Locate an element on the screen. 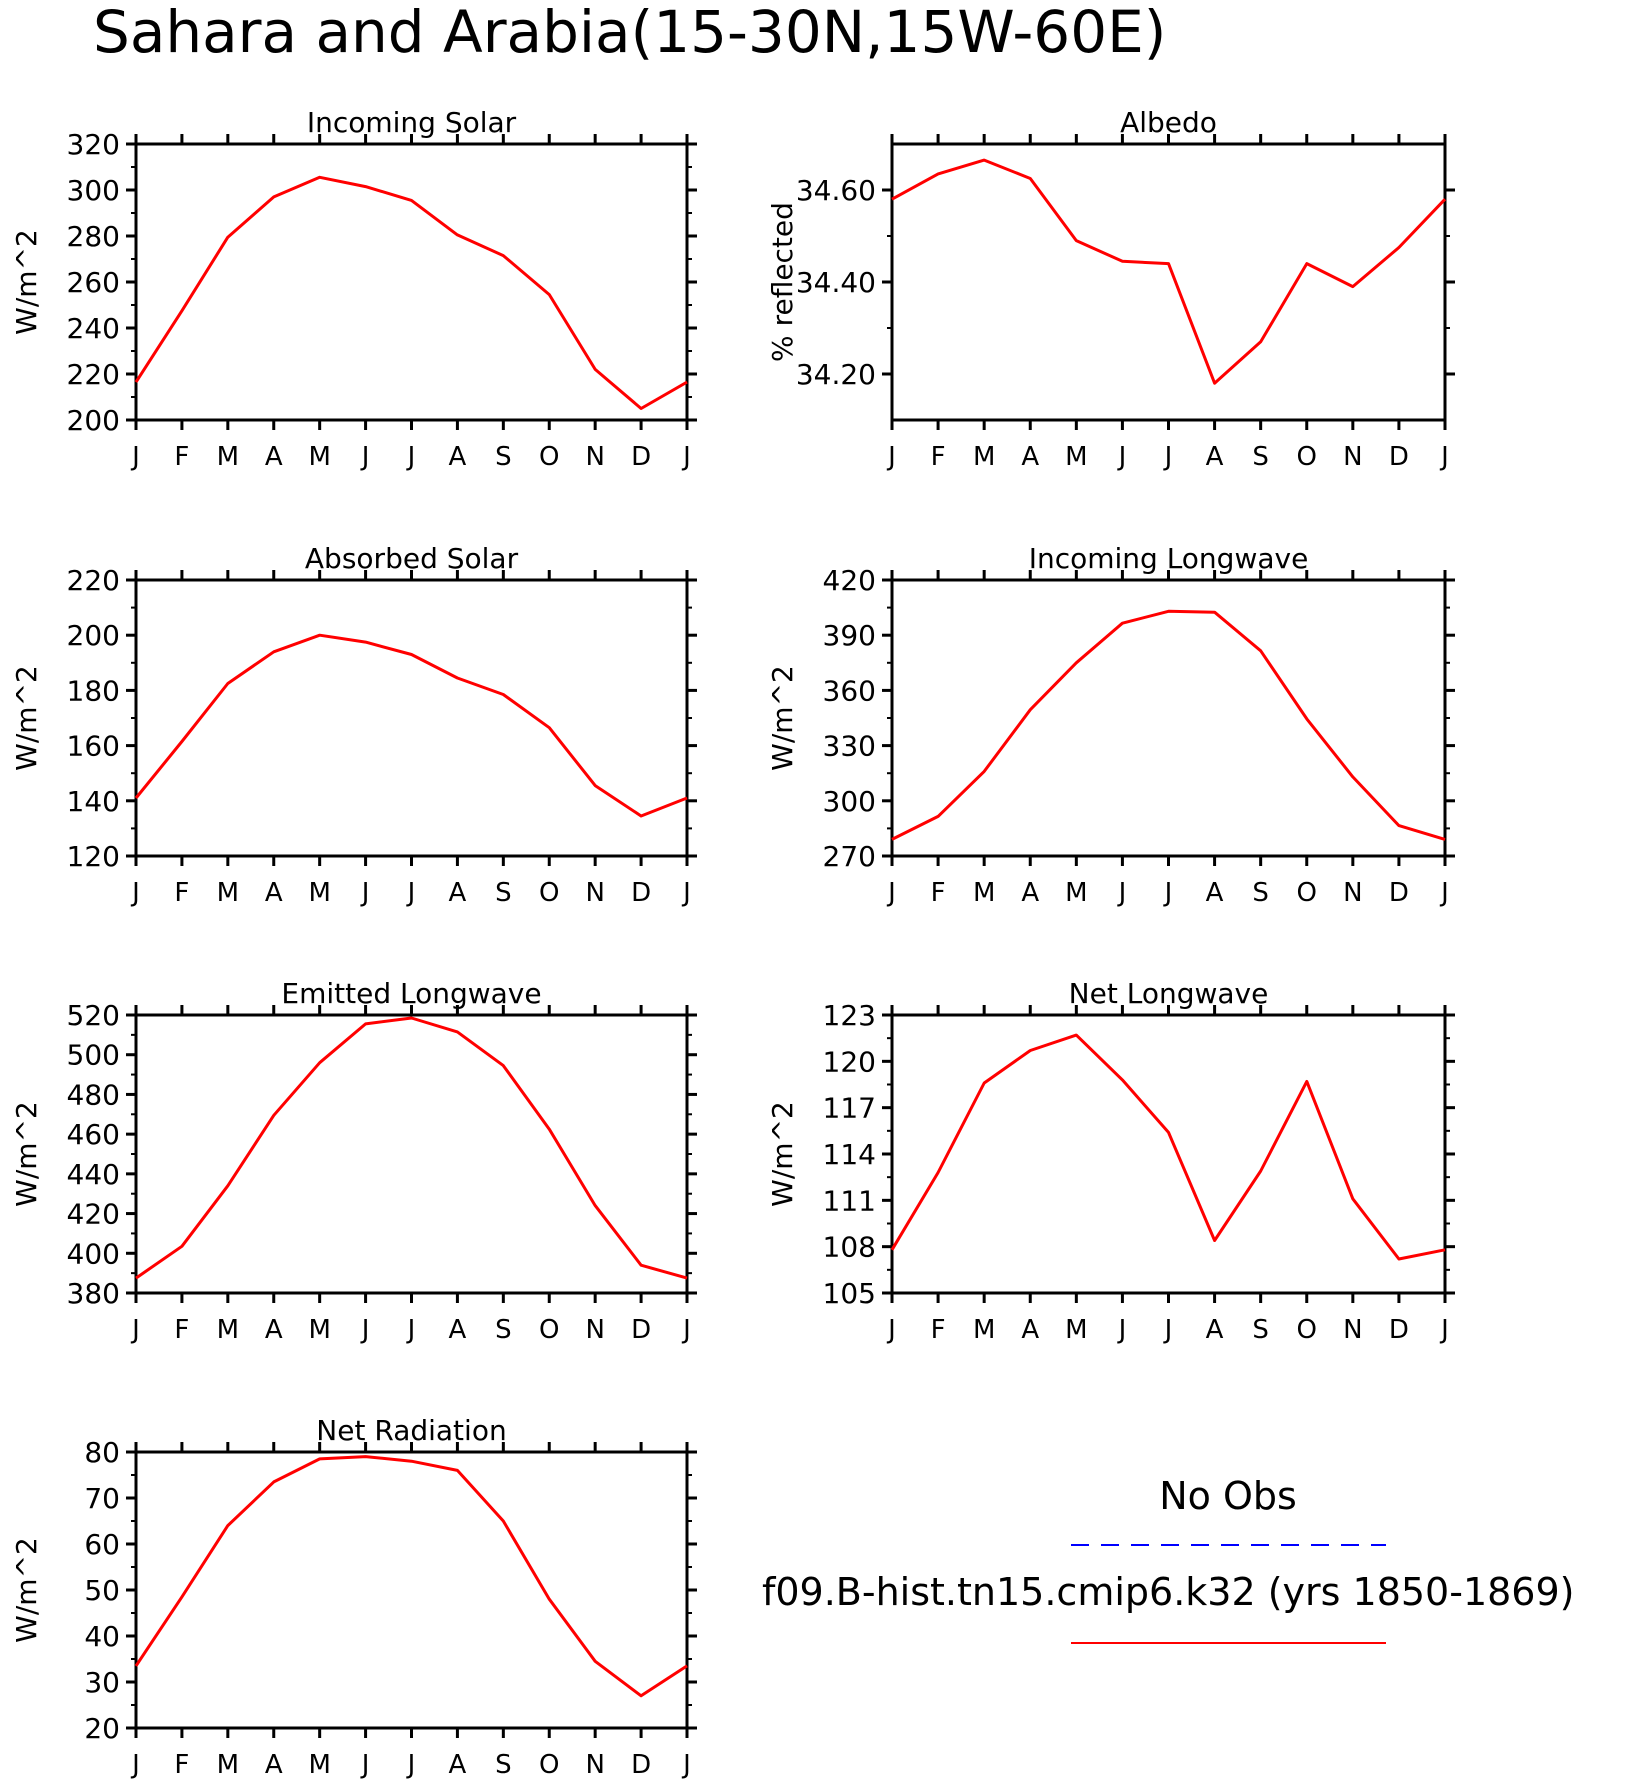  panel-title: Net Longwave is located at coordinates (1169, 993).